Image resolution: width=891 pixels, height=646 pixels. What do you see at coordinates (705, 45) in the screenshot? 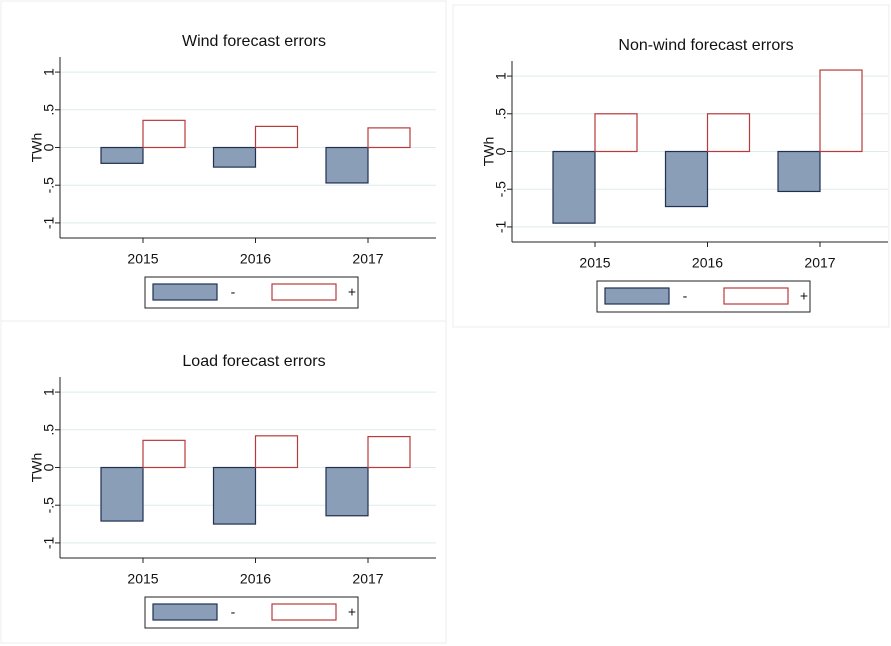
I see `chart-title: Non-wind forecast errors` at bounding box center [705, 45].